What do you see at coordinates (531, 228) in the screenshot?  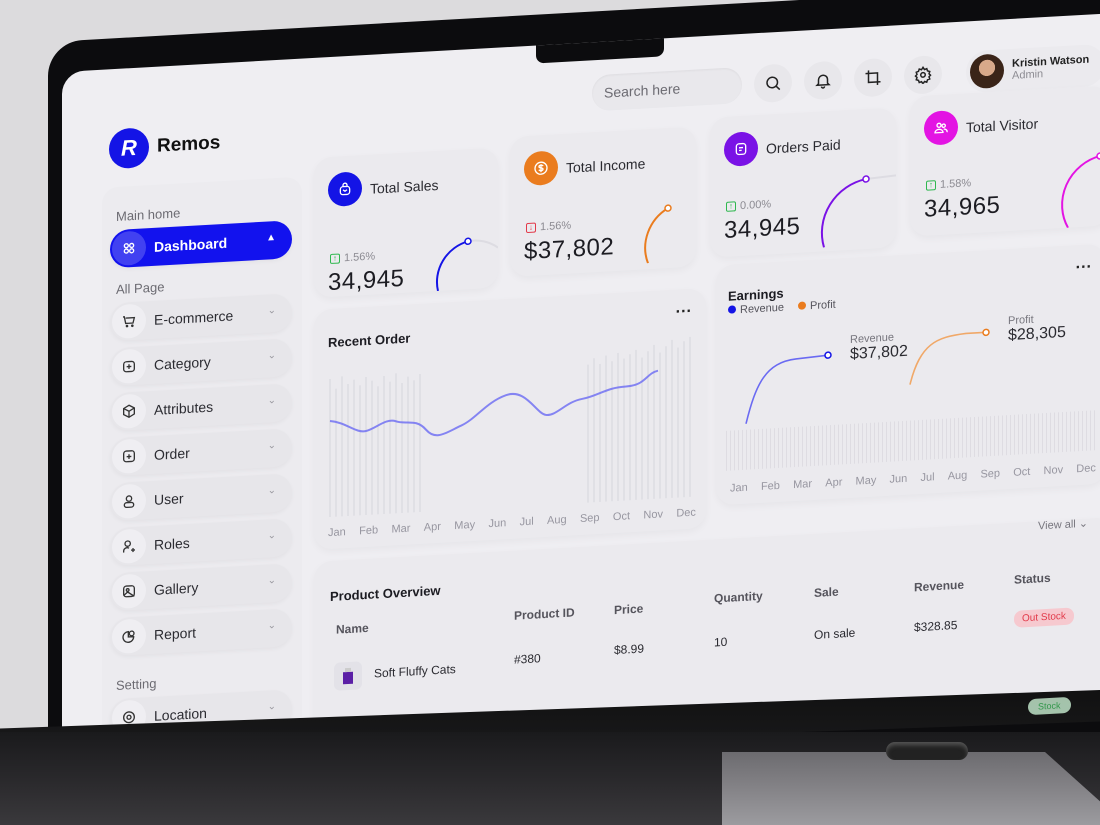 I see `arrow-down-icon: ↓` at bounding box center [531, 228].